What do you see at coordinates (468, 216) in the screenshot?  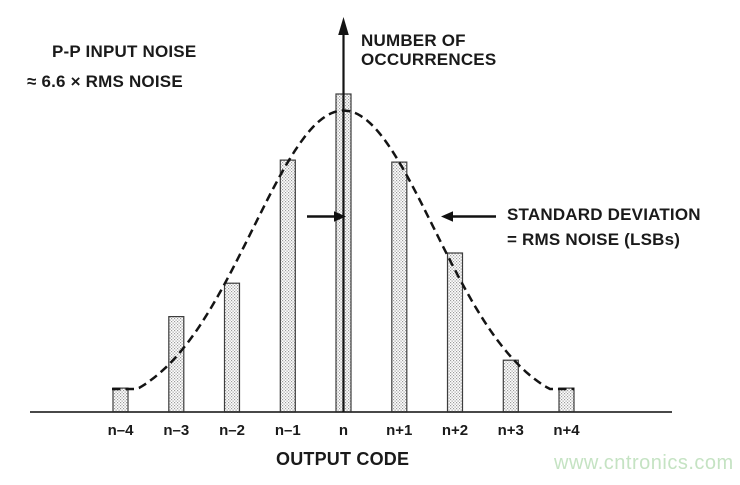 I see `sd-arrow-left-icon` at bounding box center [468, 216].